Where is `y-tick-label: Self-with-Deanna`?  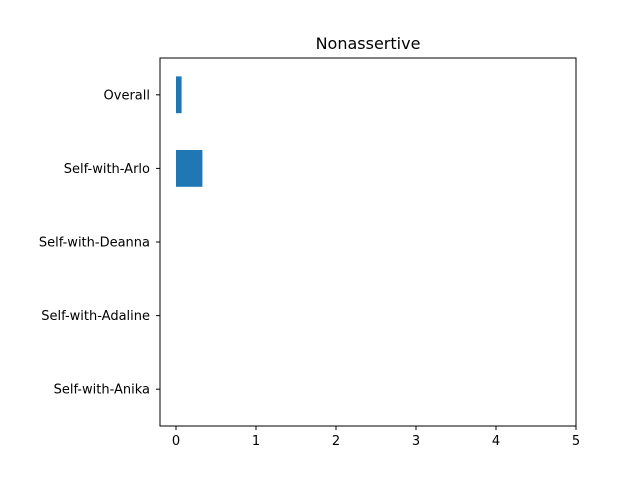 y-tick-label: Self-with-Deanna is located at coordinates (94, 243).